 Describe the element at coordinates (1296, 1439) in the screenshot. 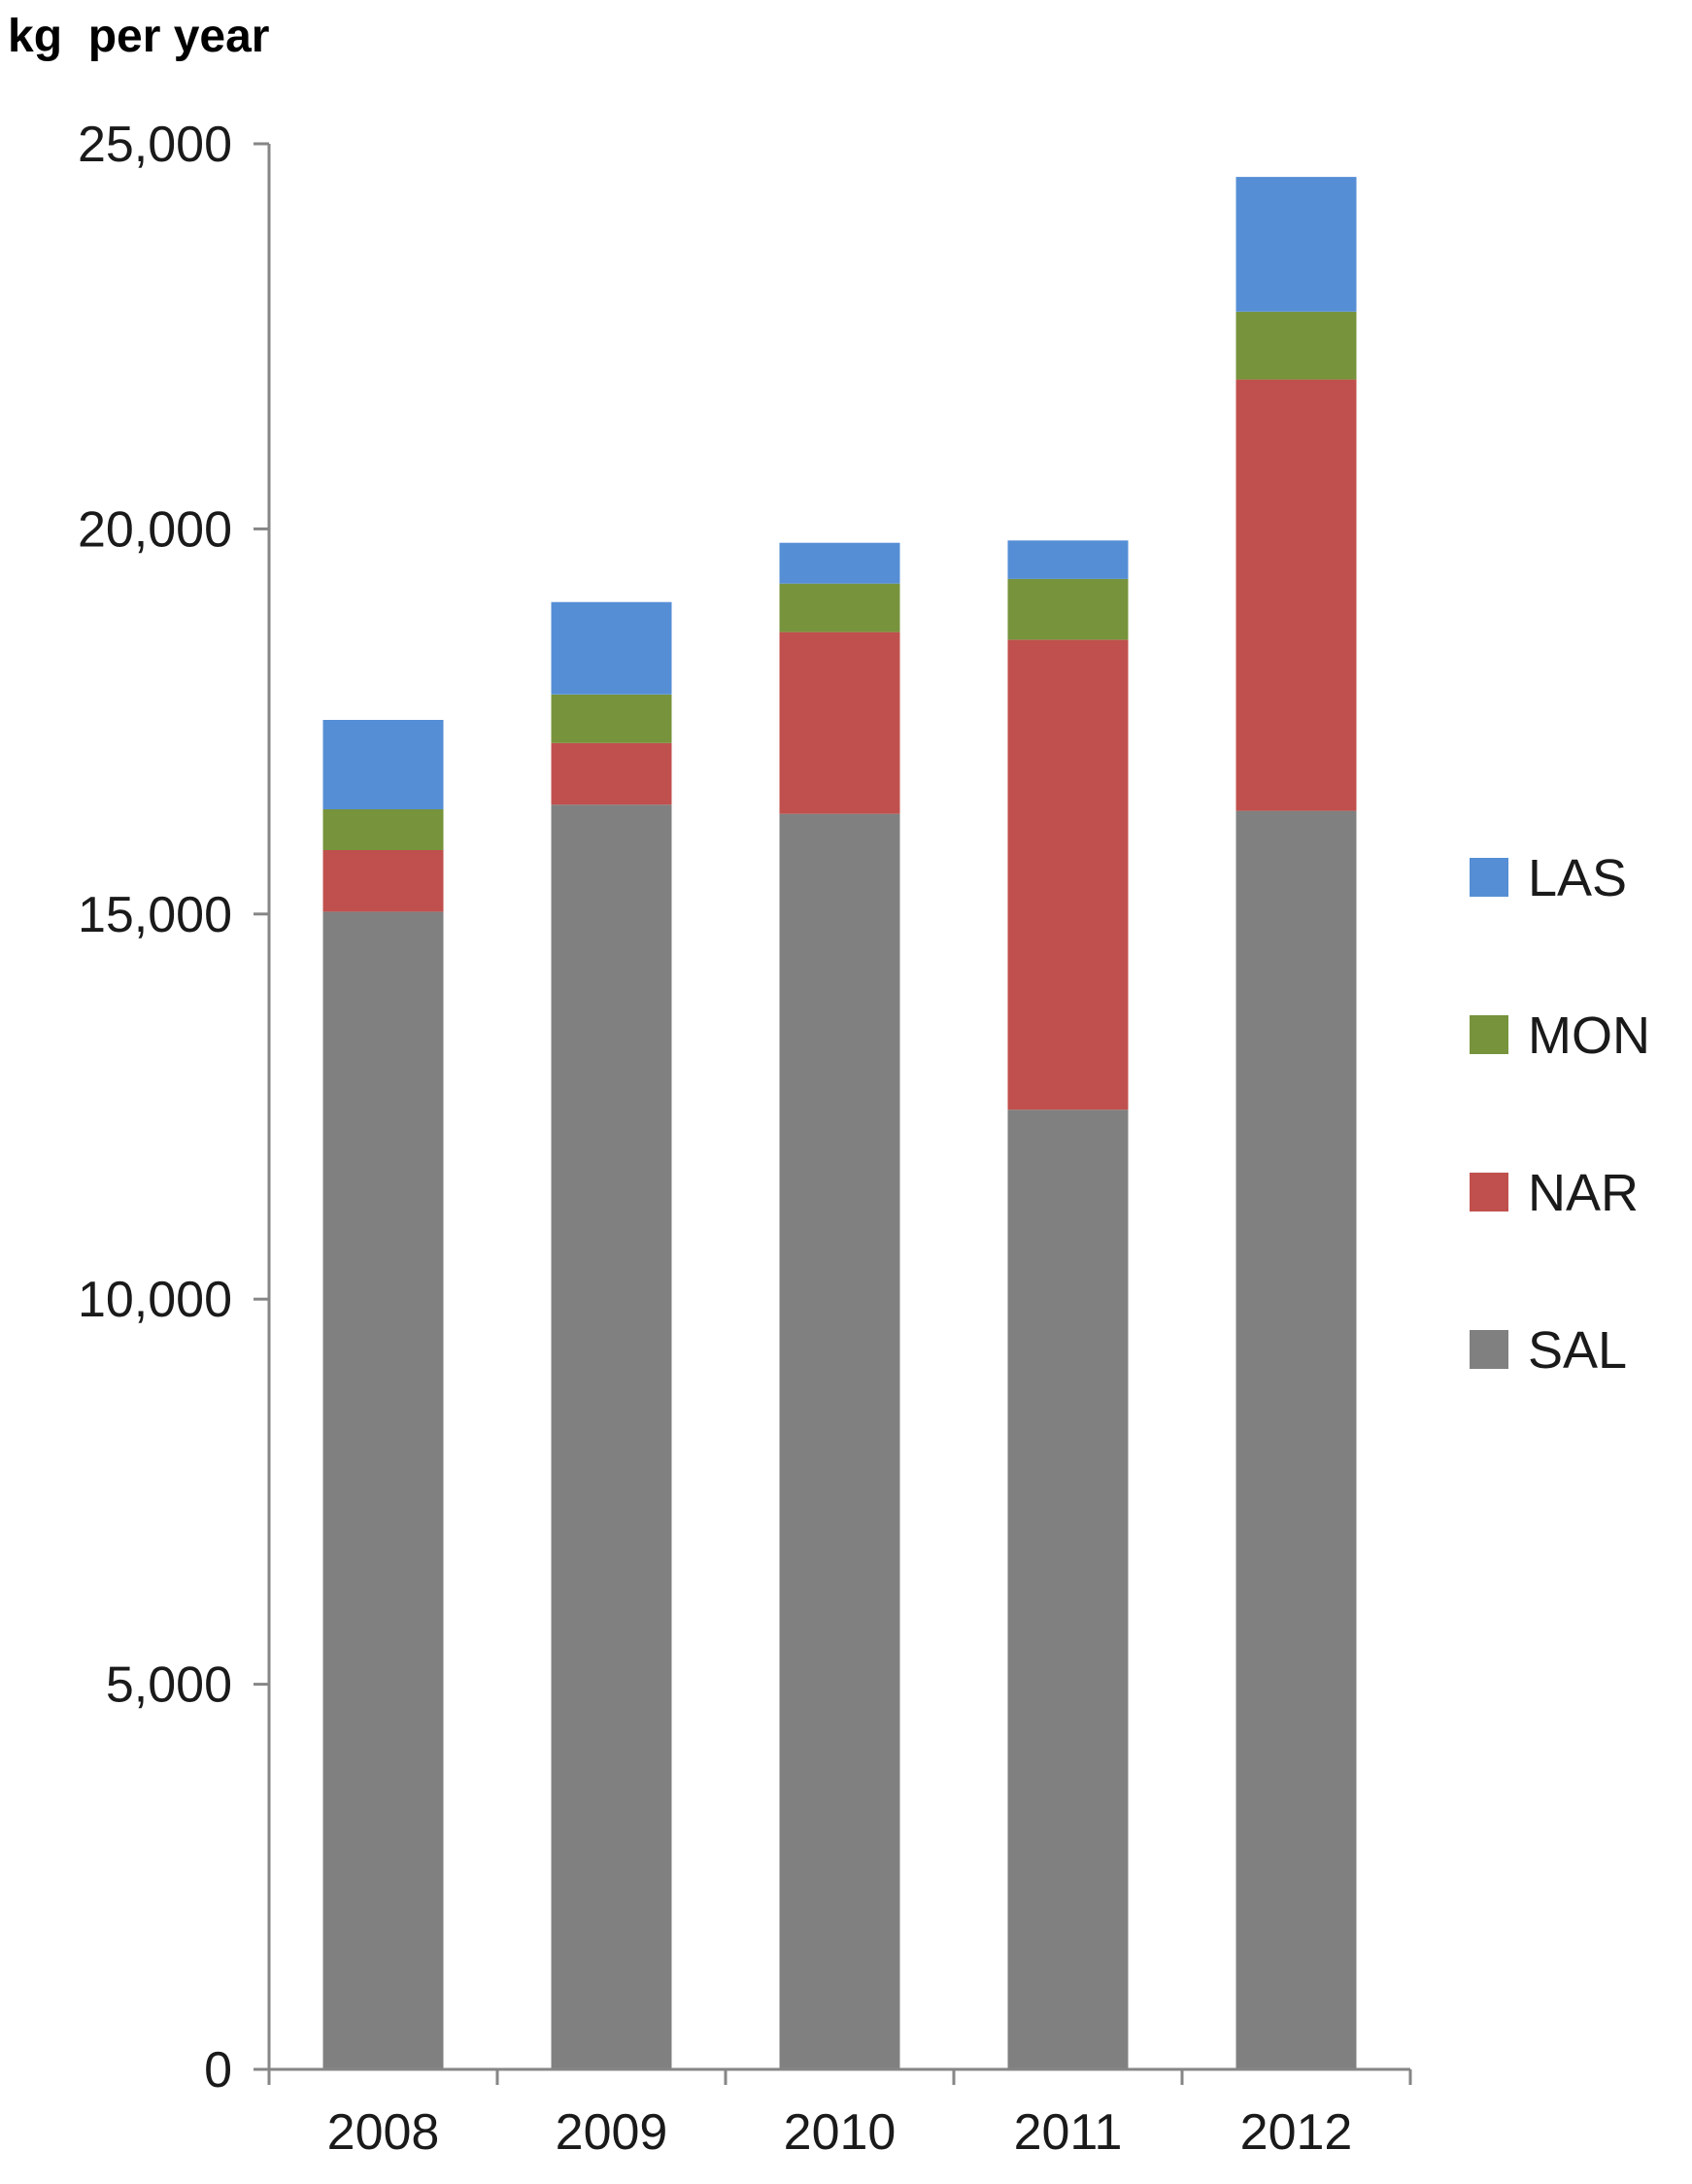

I see `bar-sal-2012` at that location.